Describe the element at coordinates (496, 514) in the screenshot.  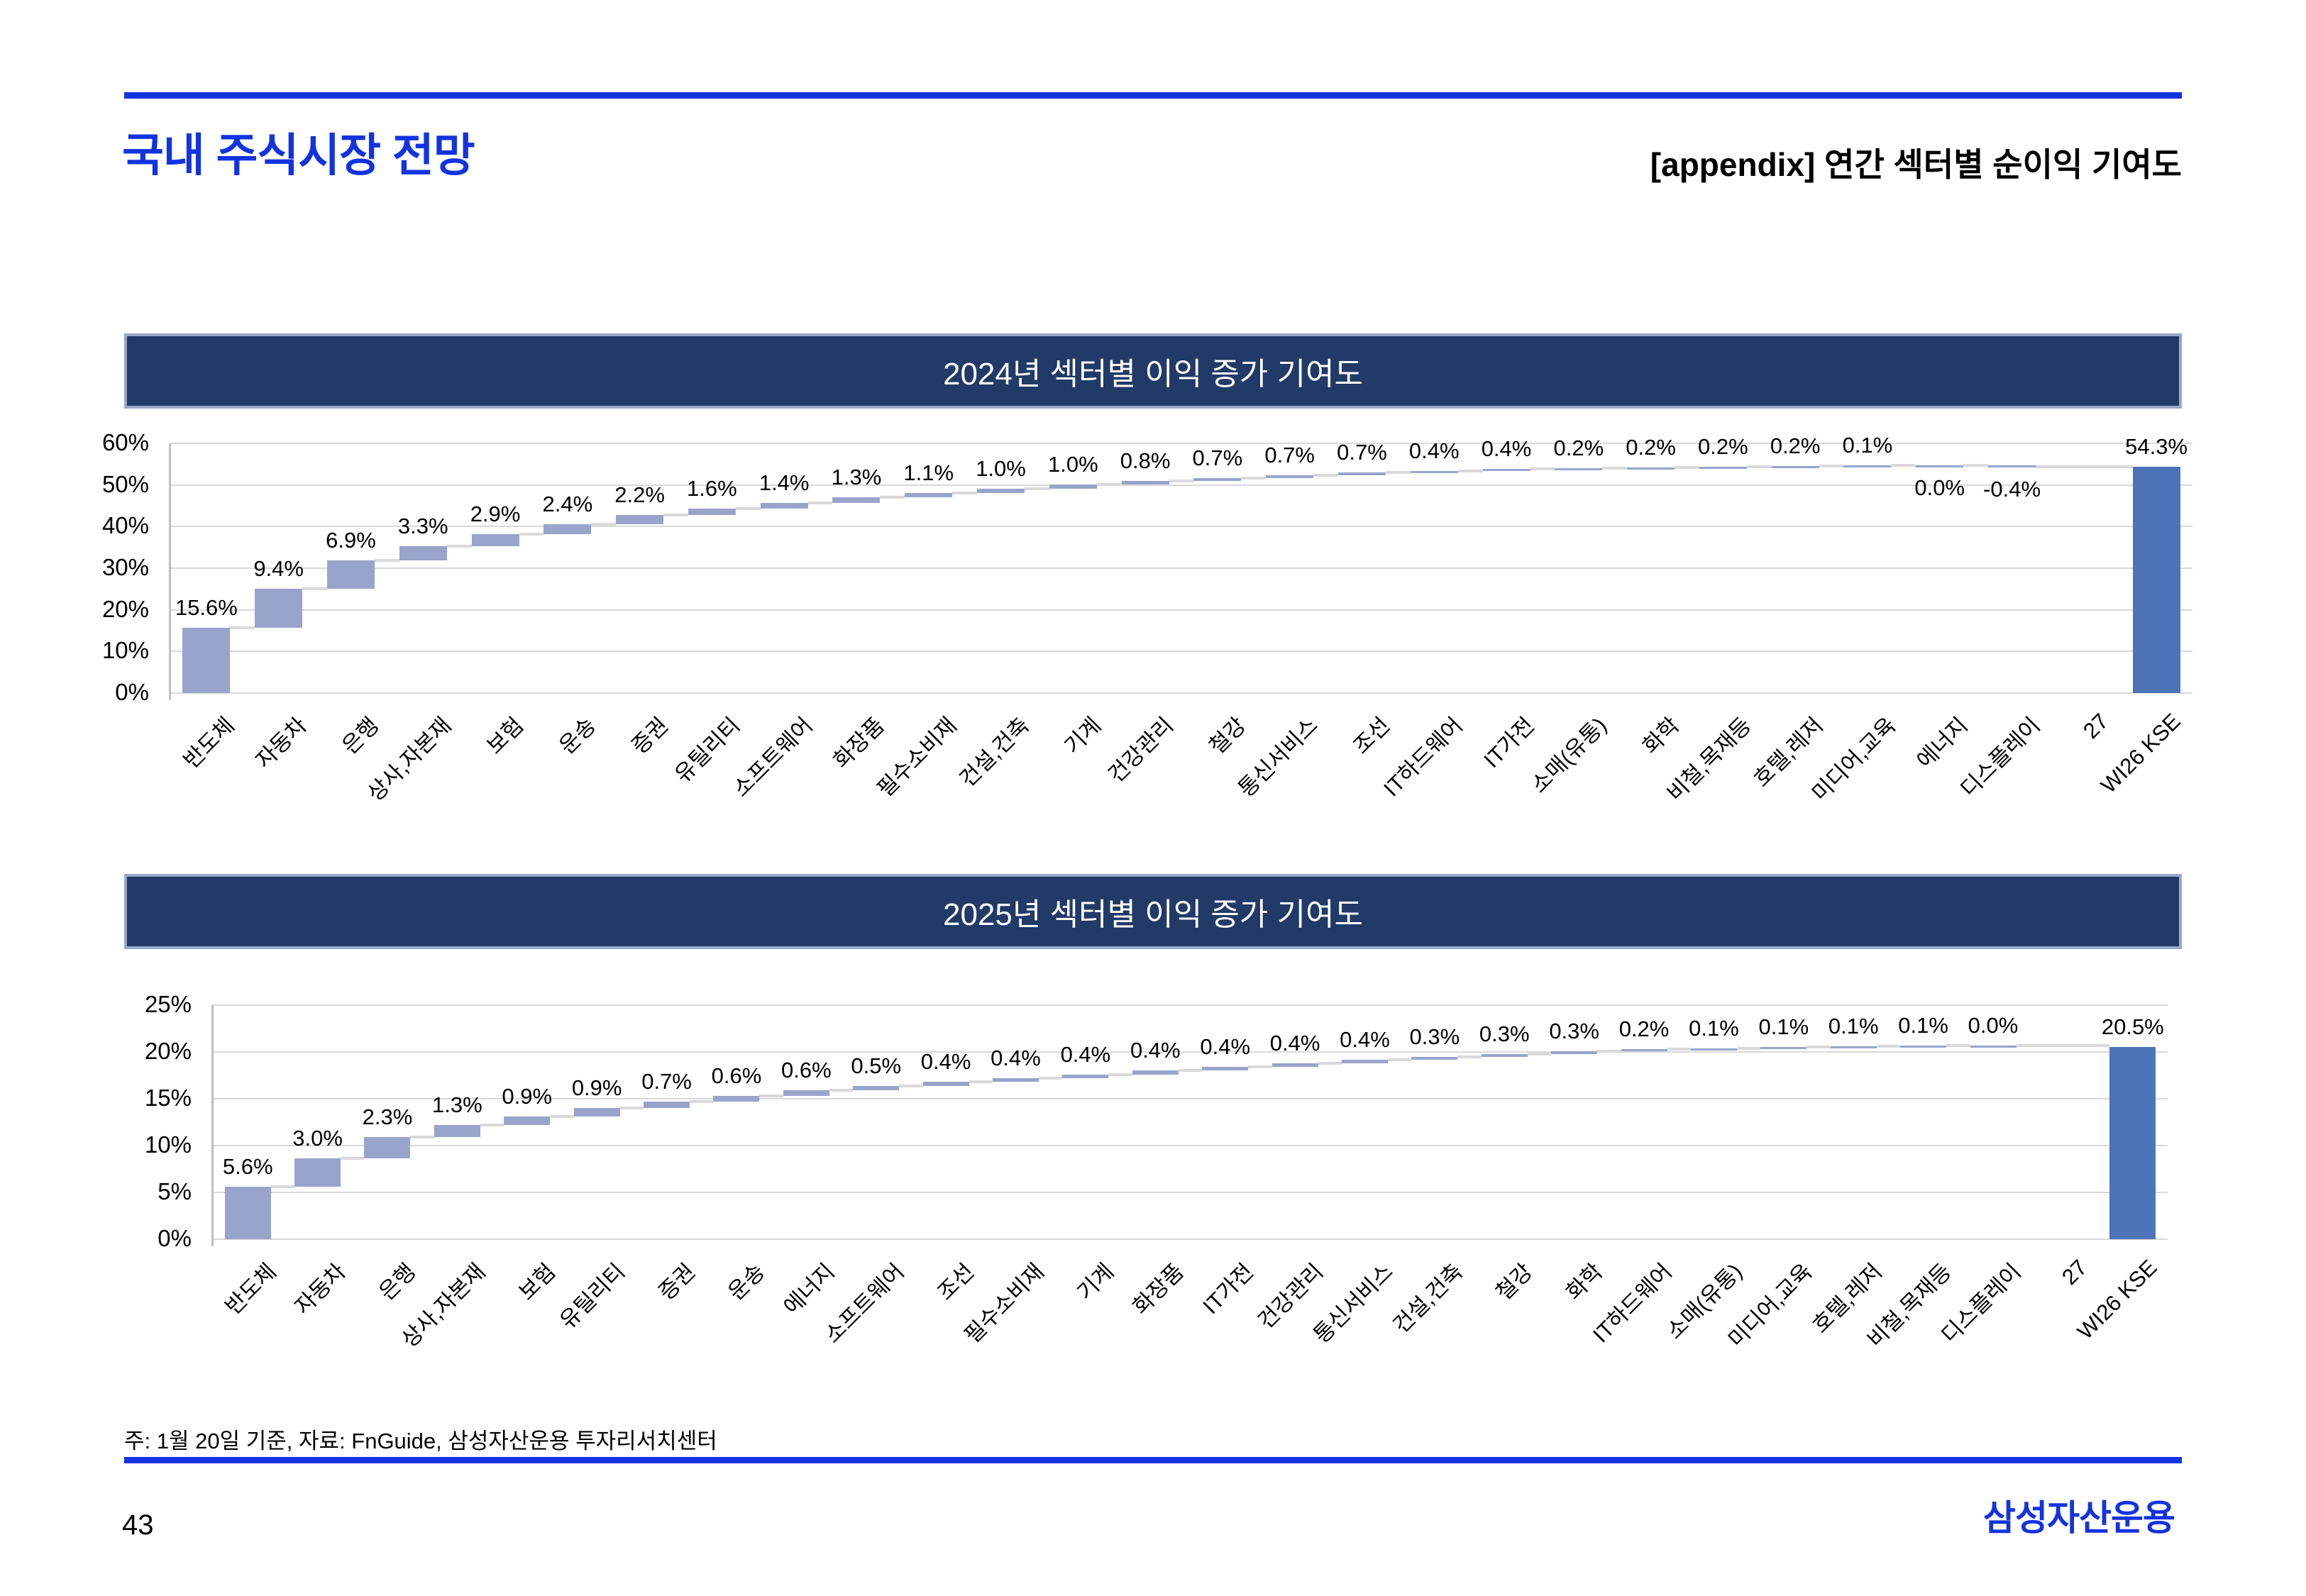
I see `data-label: 2.9%` at that location.